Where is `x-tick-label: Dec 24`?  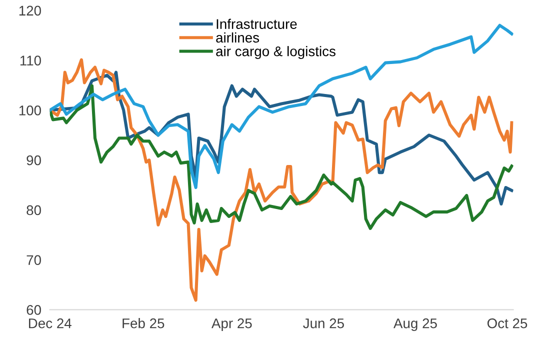
x-tick-label: Dec 24 is located at coordinates (50, 323).